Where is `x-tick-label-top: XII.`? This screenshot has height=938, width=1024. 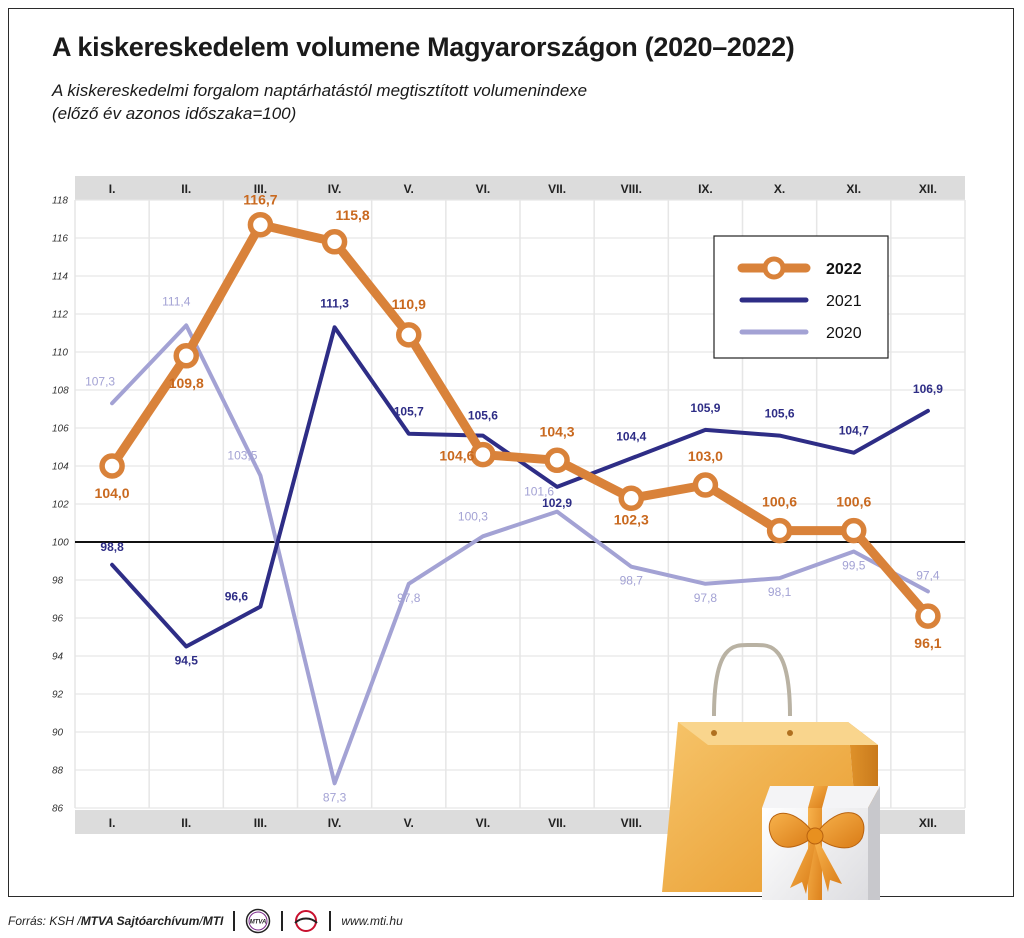 x-tick-label-top: XII. is located at coordinates (928, 189).